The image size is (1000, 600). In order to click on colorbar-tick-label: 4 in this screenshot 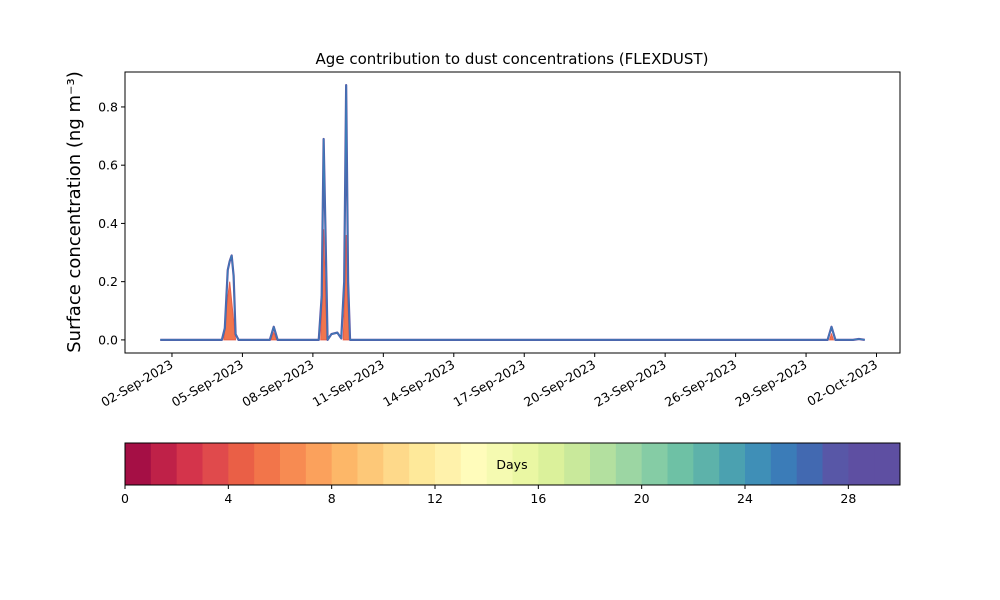, I will do `click(228, 498)`.